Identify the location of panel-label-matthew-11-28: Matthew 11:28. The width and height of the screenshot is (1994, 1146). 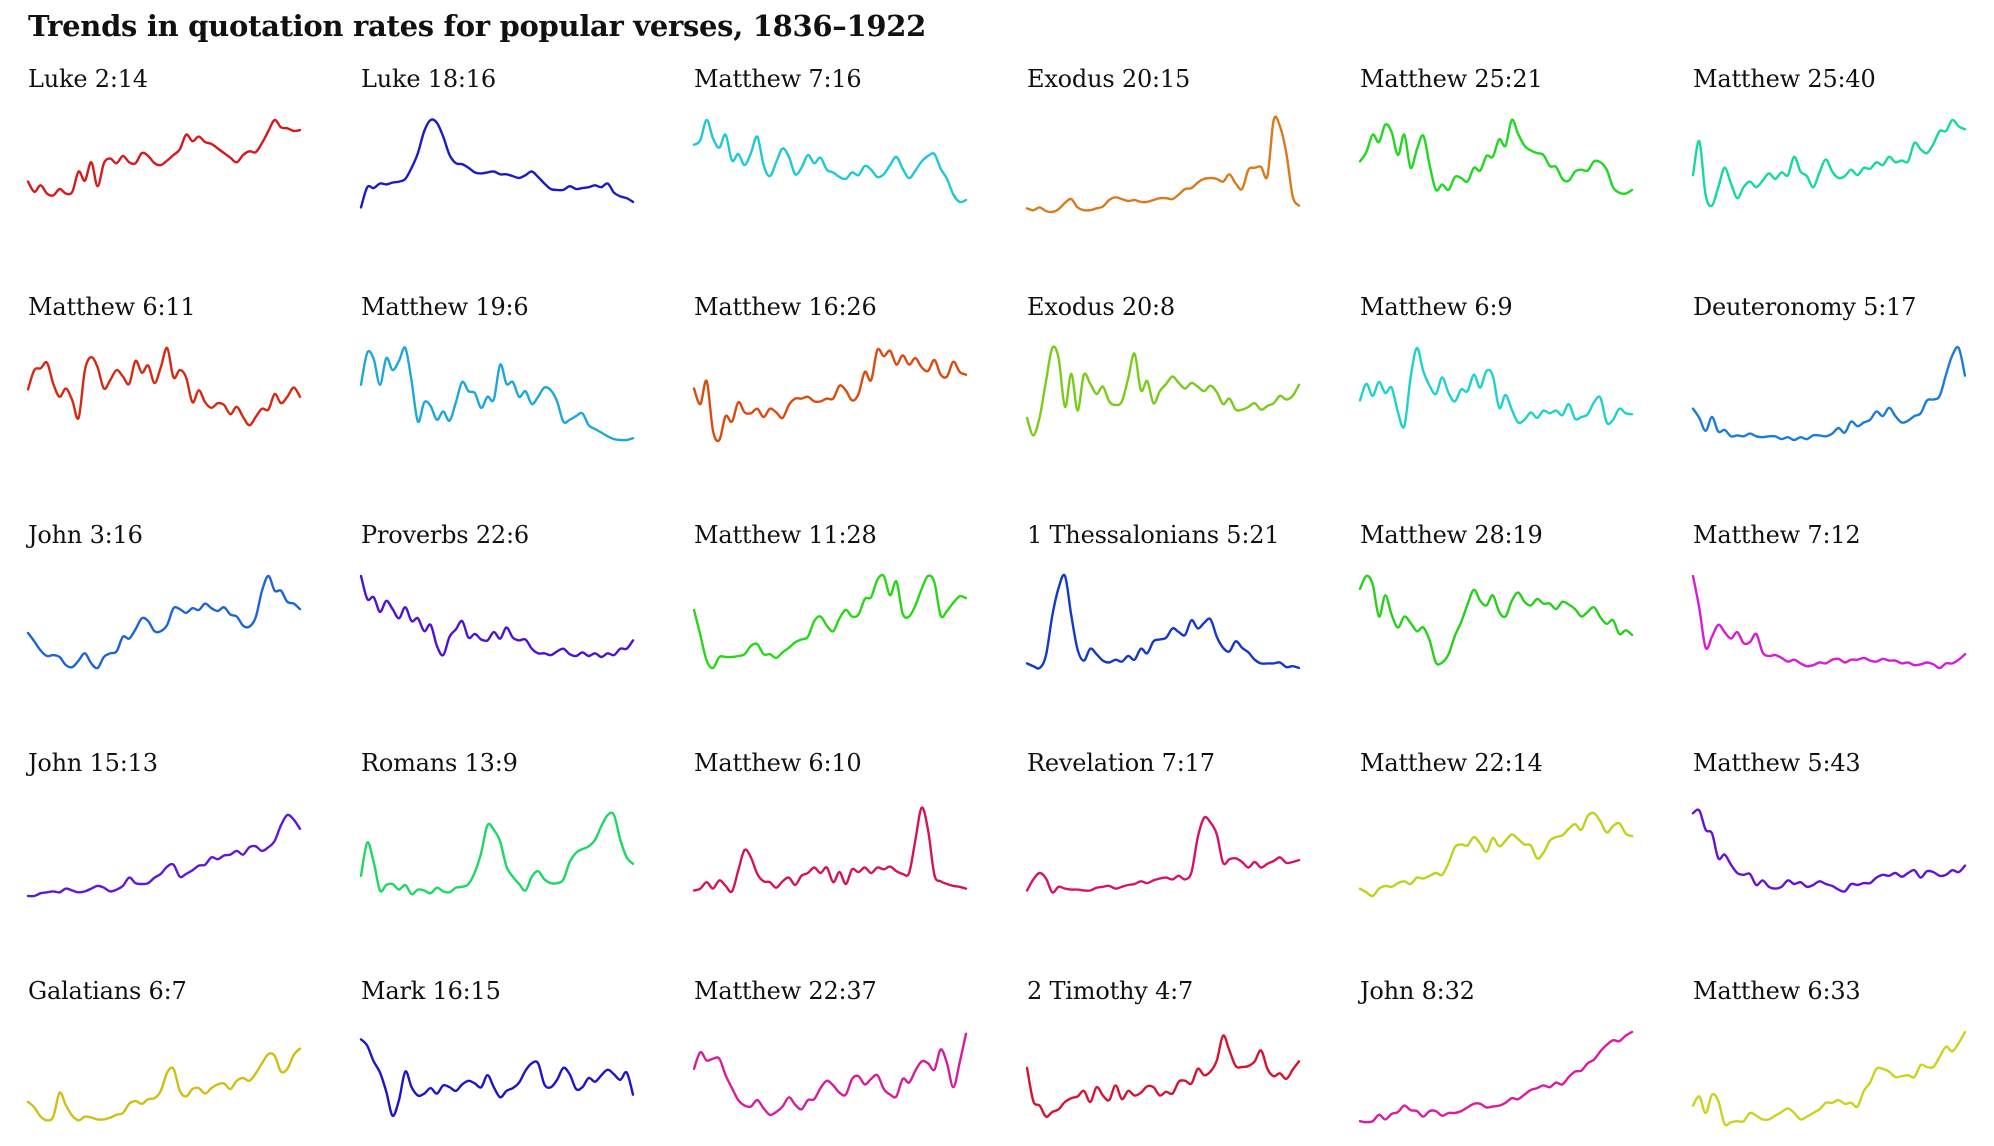
(785, 535).